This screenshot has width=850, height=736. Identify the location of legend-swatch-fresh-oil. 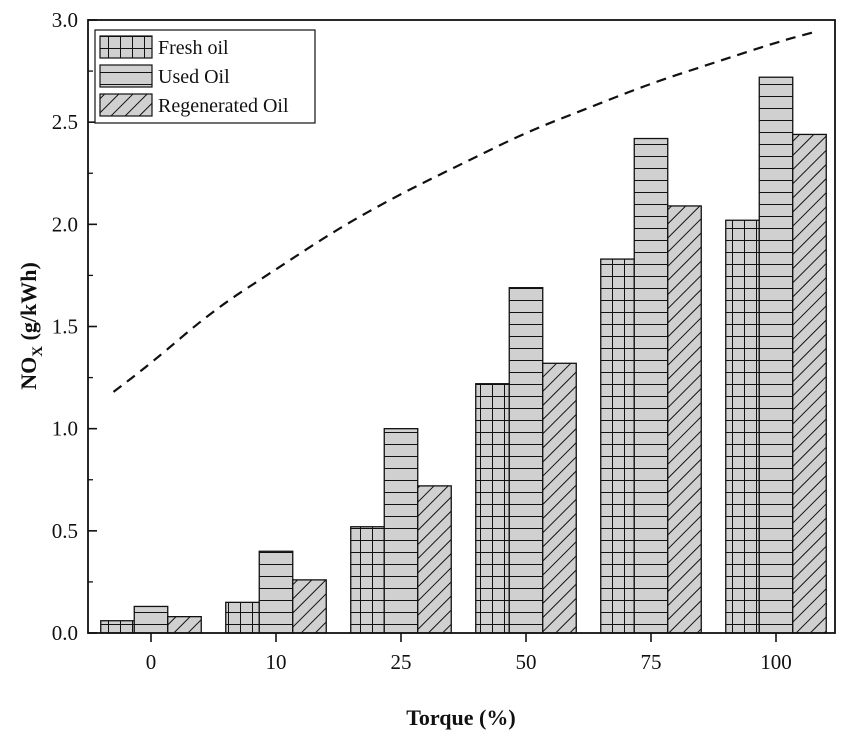
(126, 47).